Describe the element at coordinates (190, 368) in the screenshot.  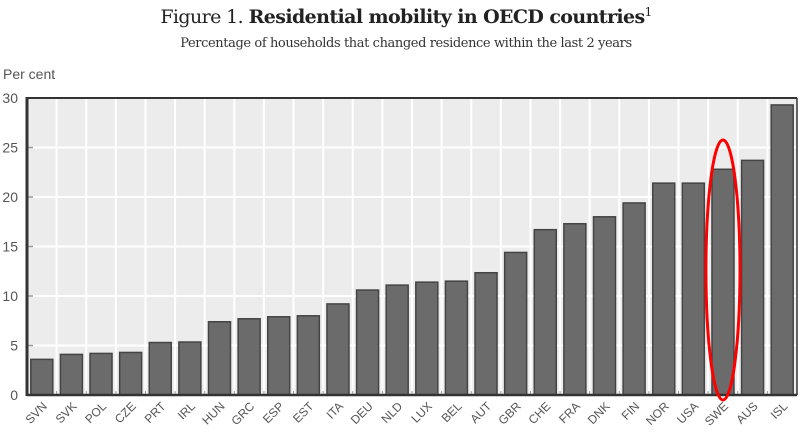
I see `bar-irl` at that location.